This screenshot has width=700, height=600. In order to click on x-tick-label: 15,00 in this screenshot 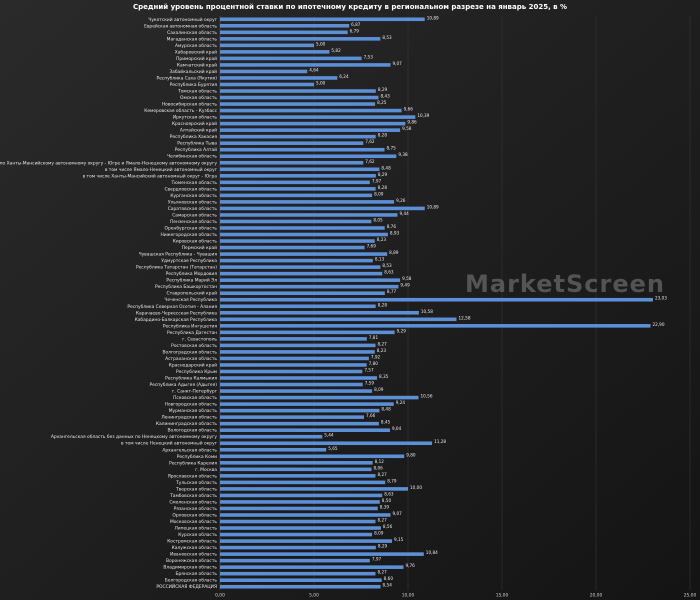, I will do `click(502, 596)`.